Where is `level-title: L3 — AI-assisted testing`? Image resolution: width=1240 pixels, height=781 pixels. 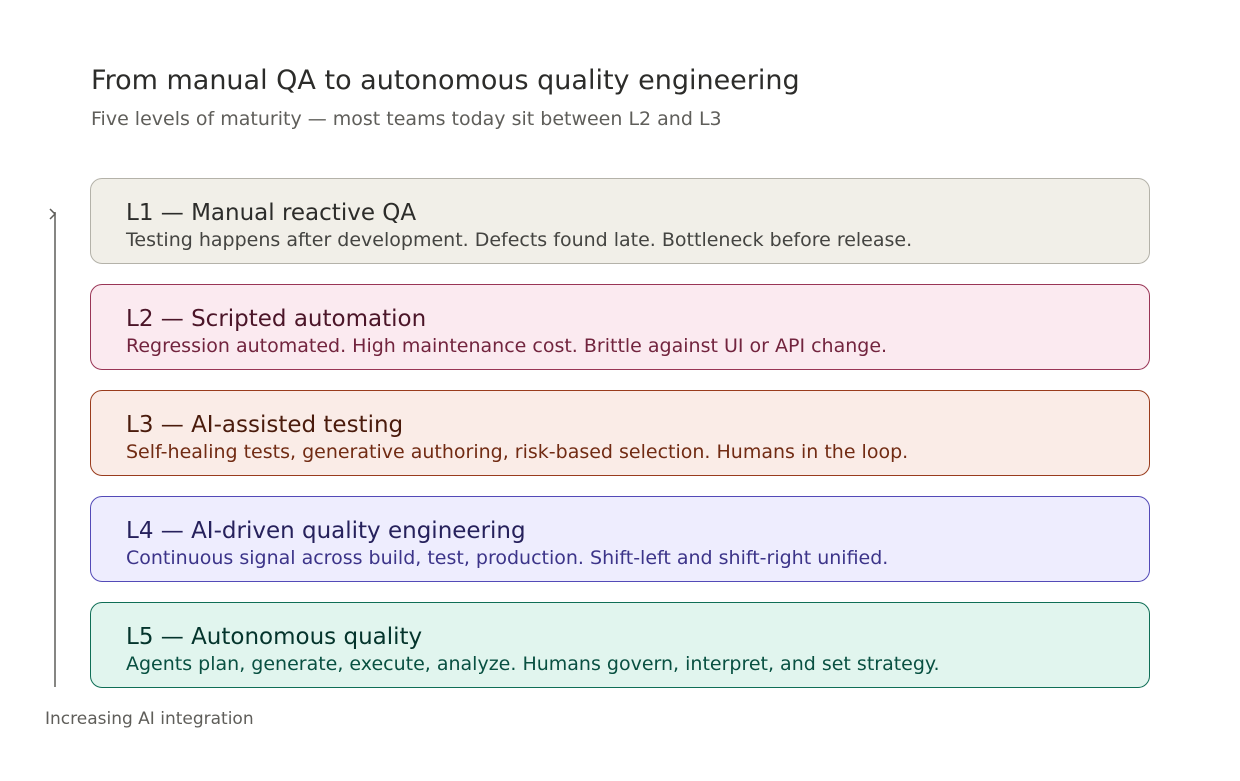
level-title: L3 — AI-assisted testing is located at coordinates (265, 425).